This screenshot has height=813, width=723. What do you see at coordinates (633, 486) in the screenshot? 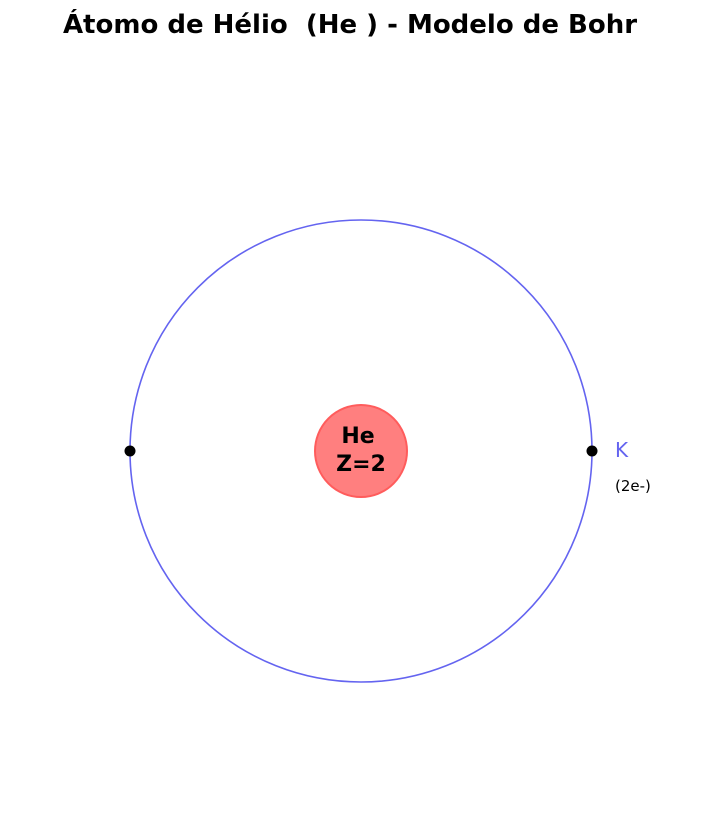
I see `shell-k-electron-count: (2e-)` at bounding box center [633, 486].